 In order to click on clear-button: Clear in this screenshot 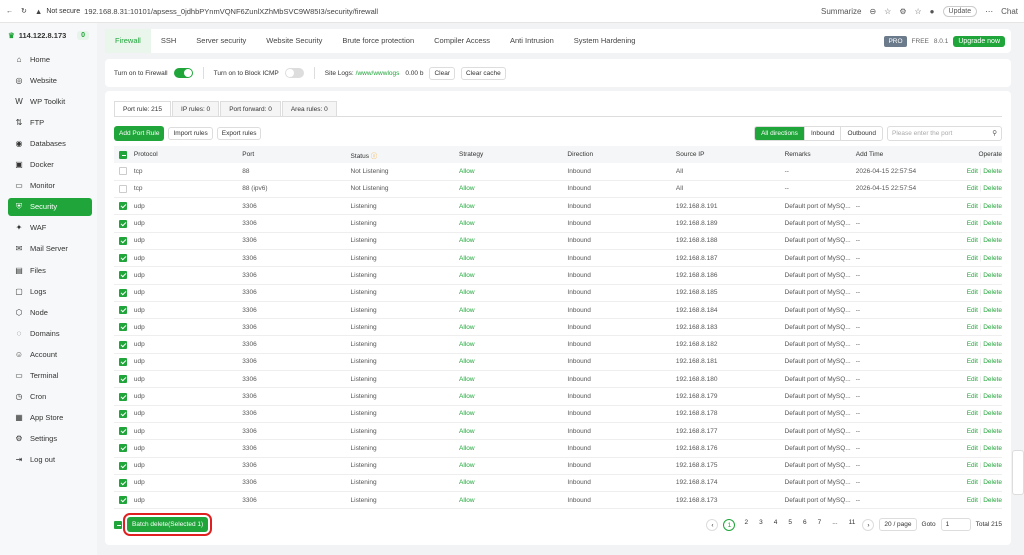, I will do `click(442, 73)`.